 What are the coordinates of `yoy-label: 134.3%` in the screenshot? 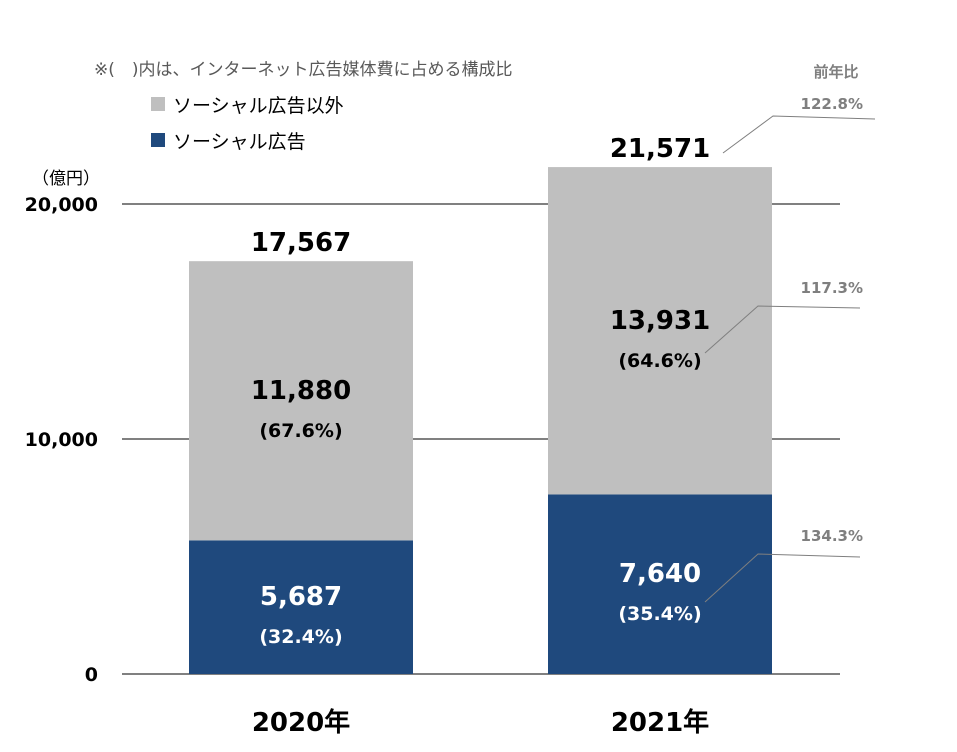 It's located at (832, 536).